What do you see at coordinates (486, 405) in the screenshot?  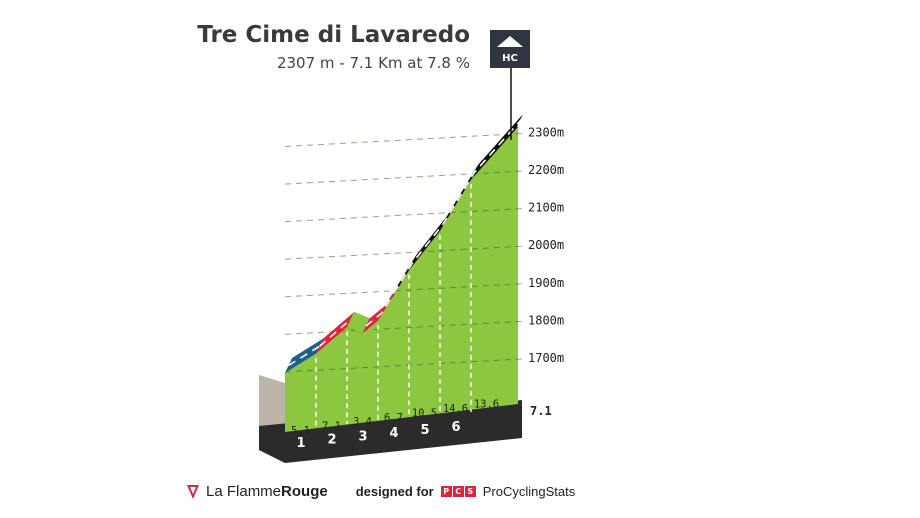 I see `km-gradient-label: 13.6` at bounding box center [486, 405].